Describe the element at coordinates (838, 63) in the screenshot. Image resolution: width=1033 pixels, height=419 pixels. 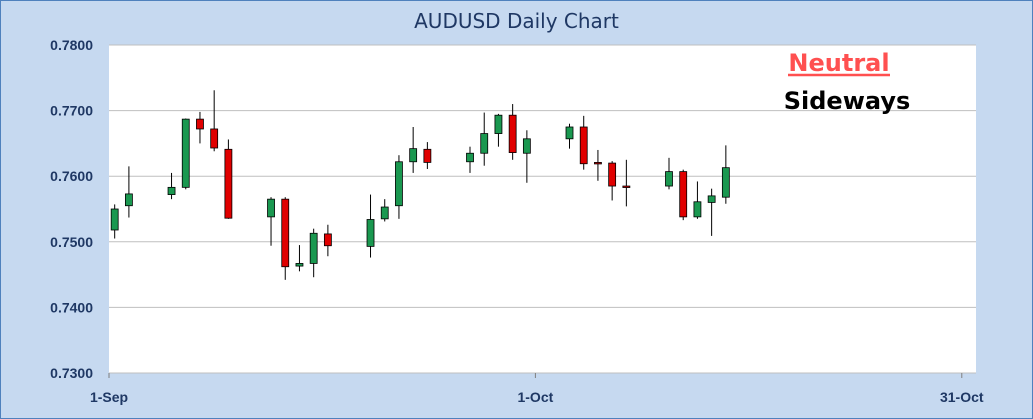
I see `annotation-neutral: Neutral` at that location.